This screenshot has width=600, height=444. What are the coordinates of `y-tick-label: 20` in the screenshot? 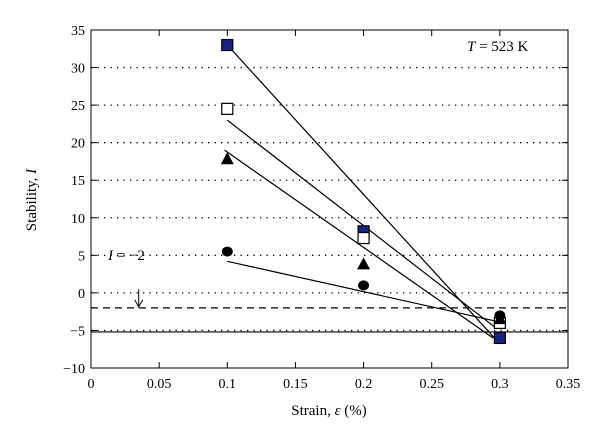 It's located at (78, 144).